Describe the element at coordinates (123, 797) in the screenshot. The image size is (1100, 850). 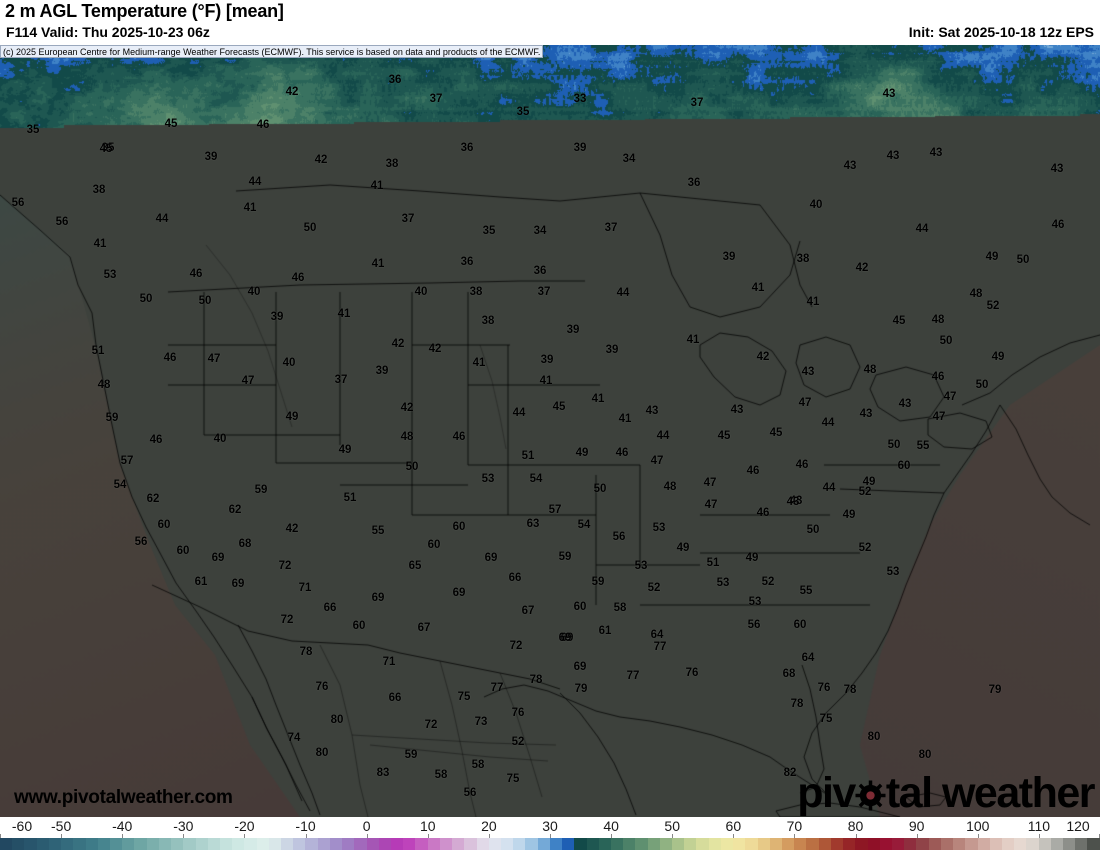
I see `site-watermark: www.pivotalweather.com` at that location.